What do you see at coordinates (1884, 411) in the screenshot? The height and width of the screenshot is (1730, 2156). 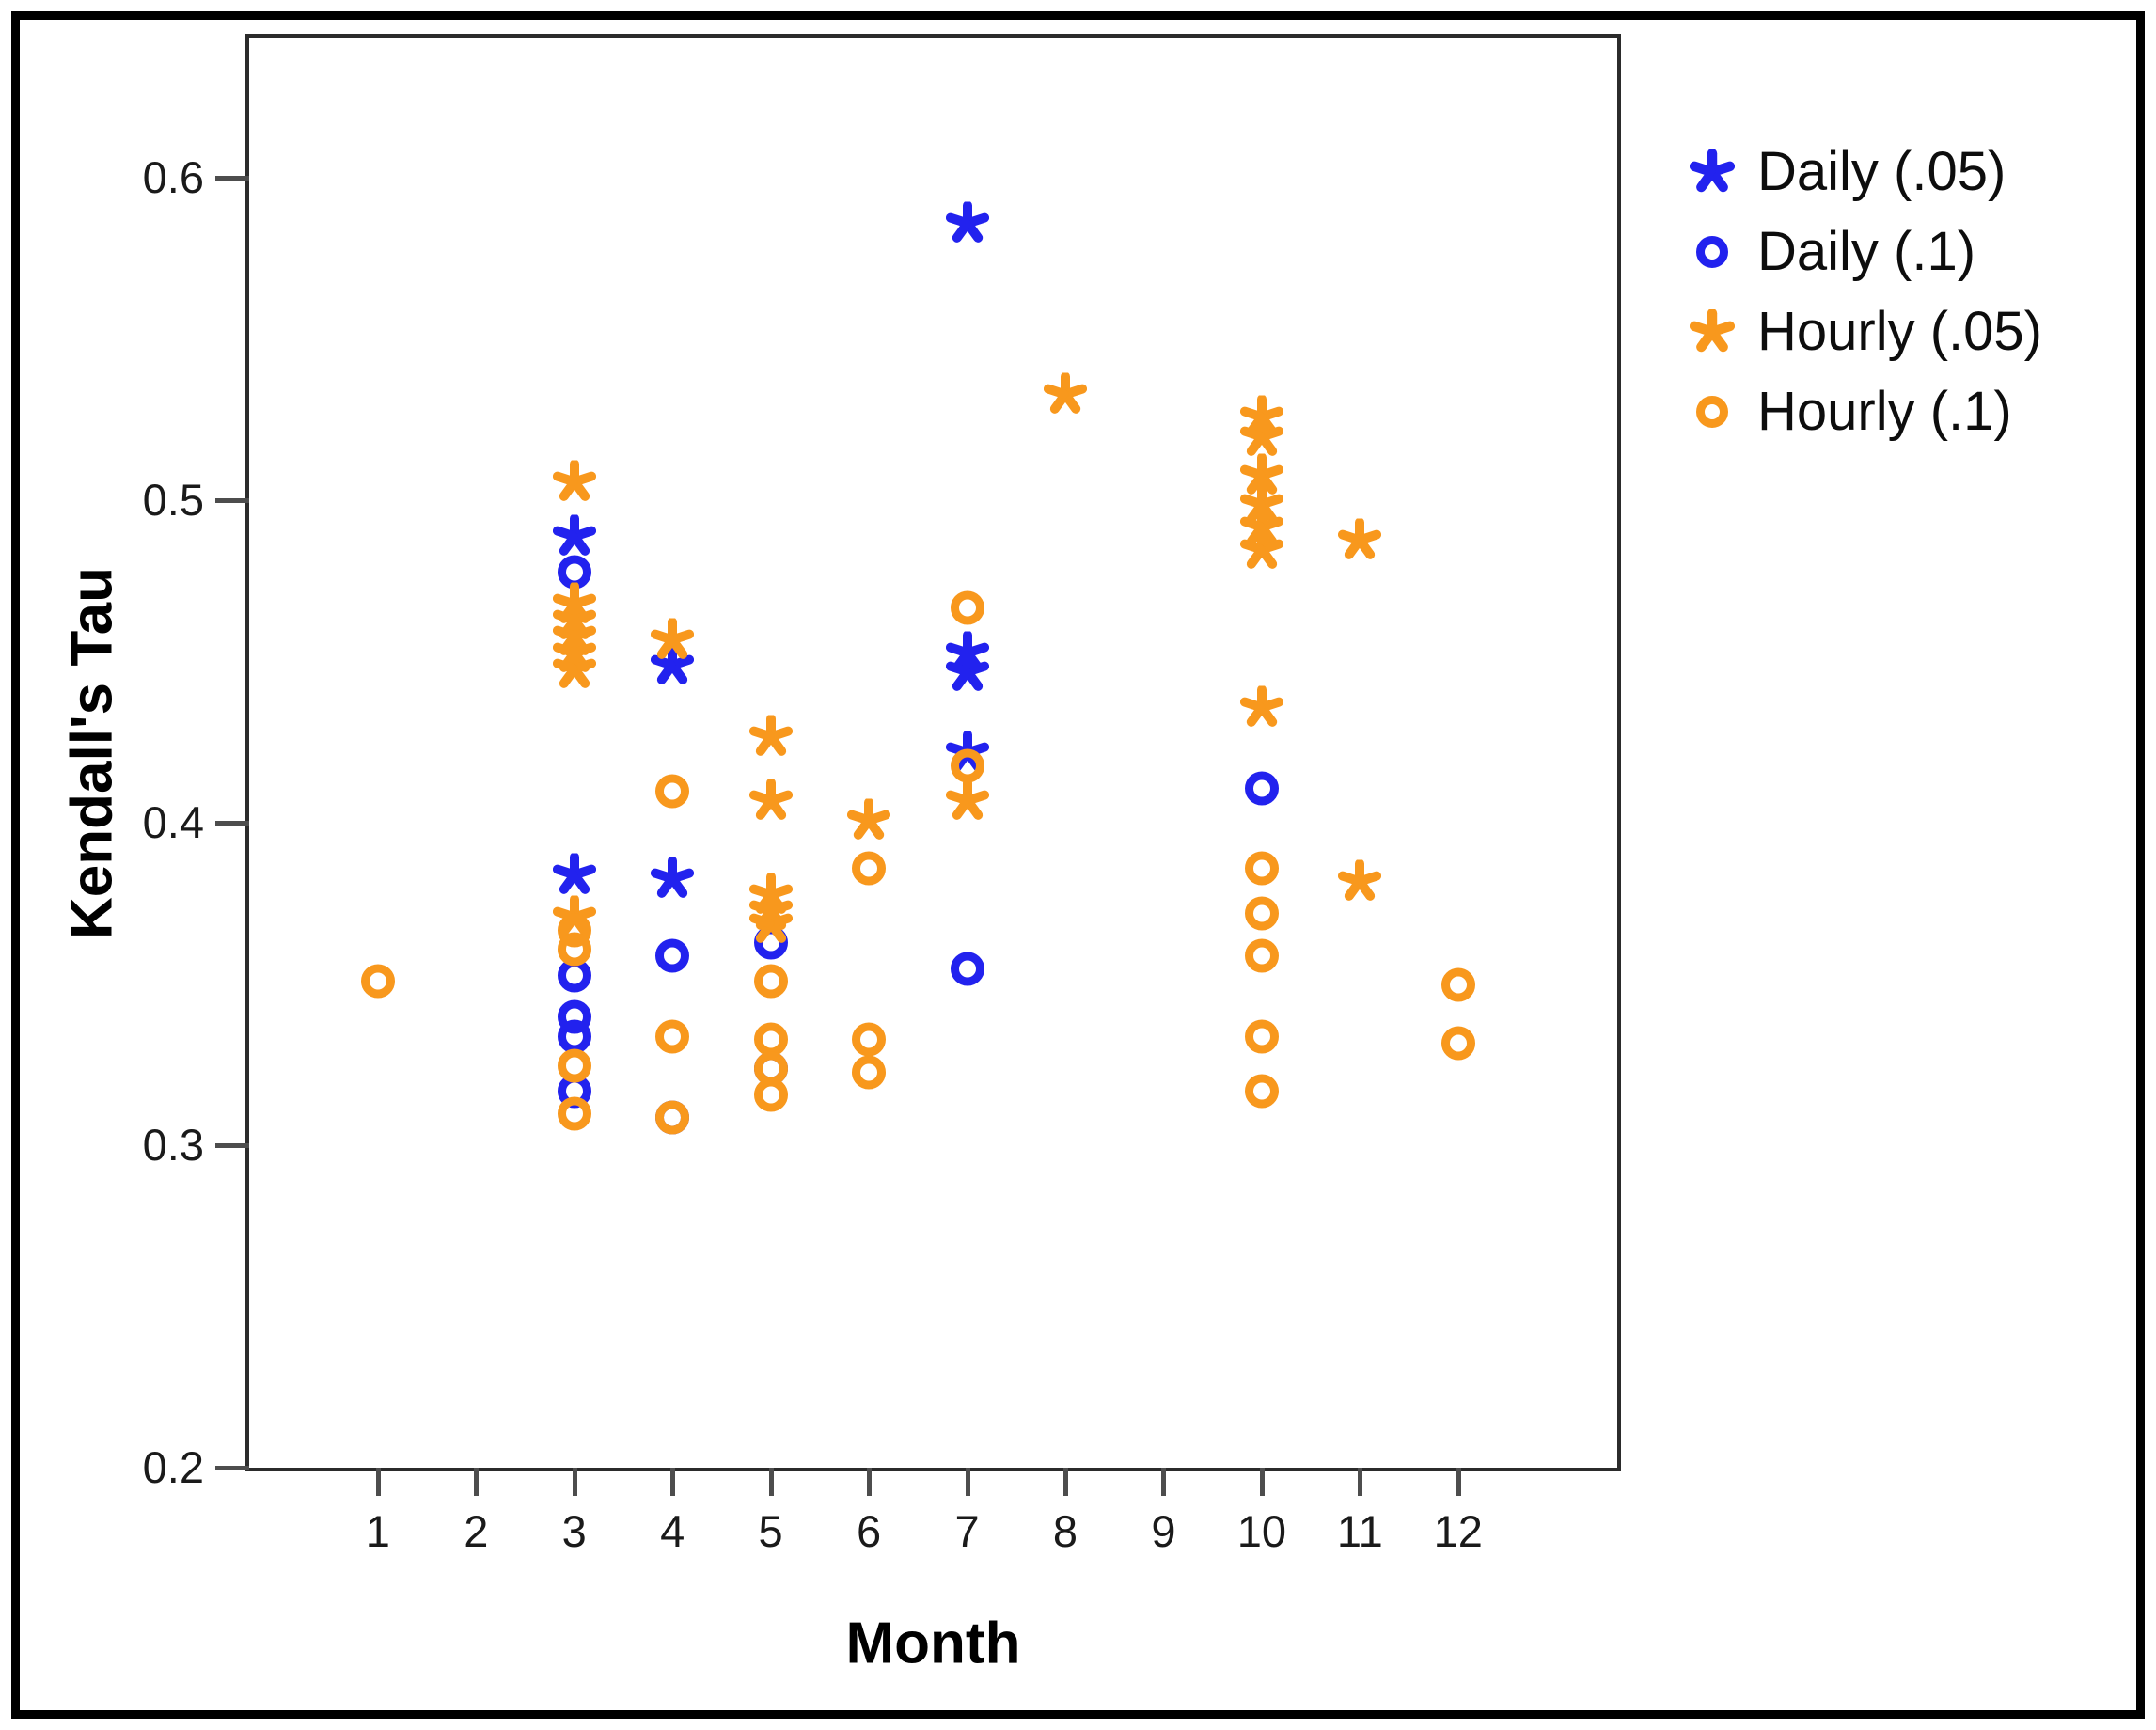 I see `legend-label: Hourly (.1)` at bounding box center [1884, 411].